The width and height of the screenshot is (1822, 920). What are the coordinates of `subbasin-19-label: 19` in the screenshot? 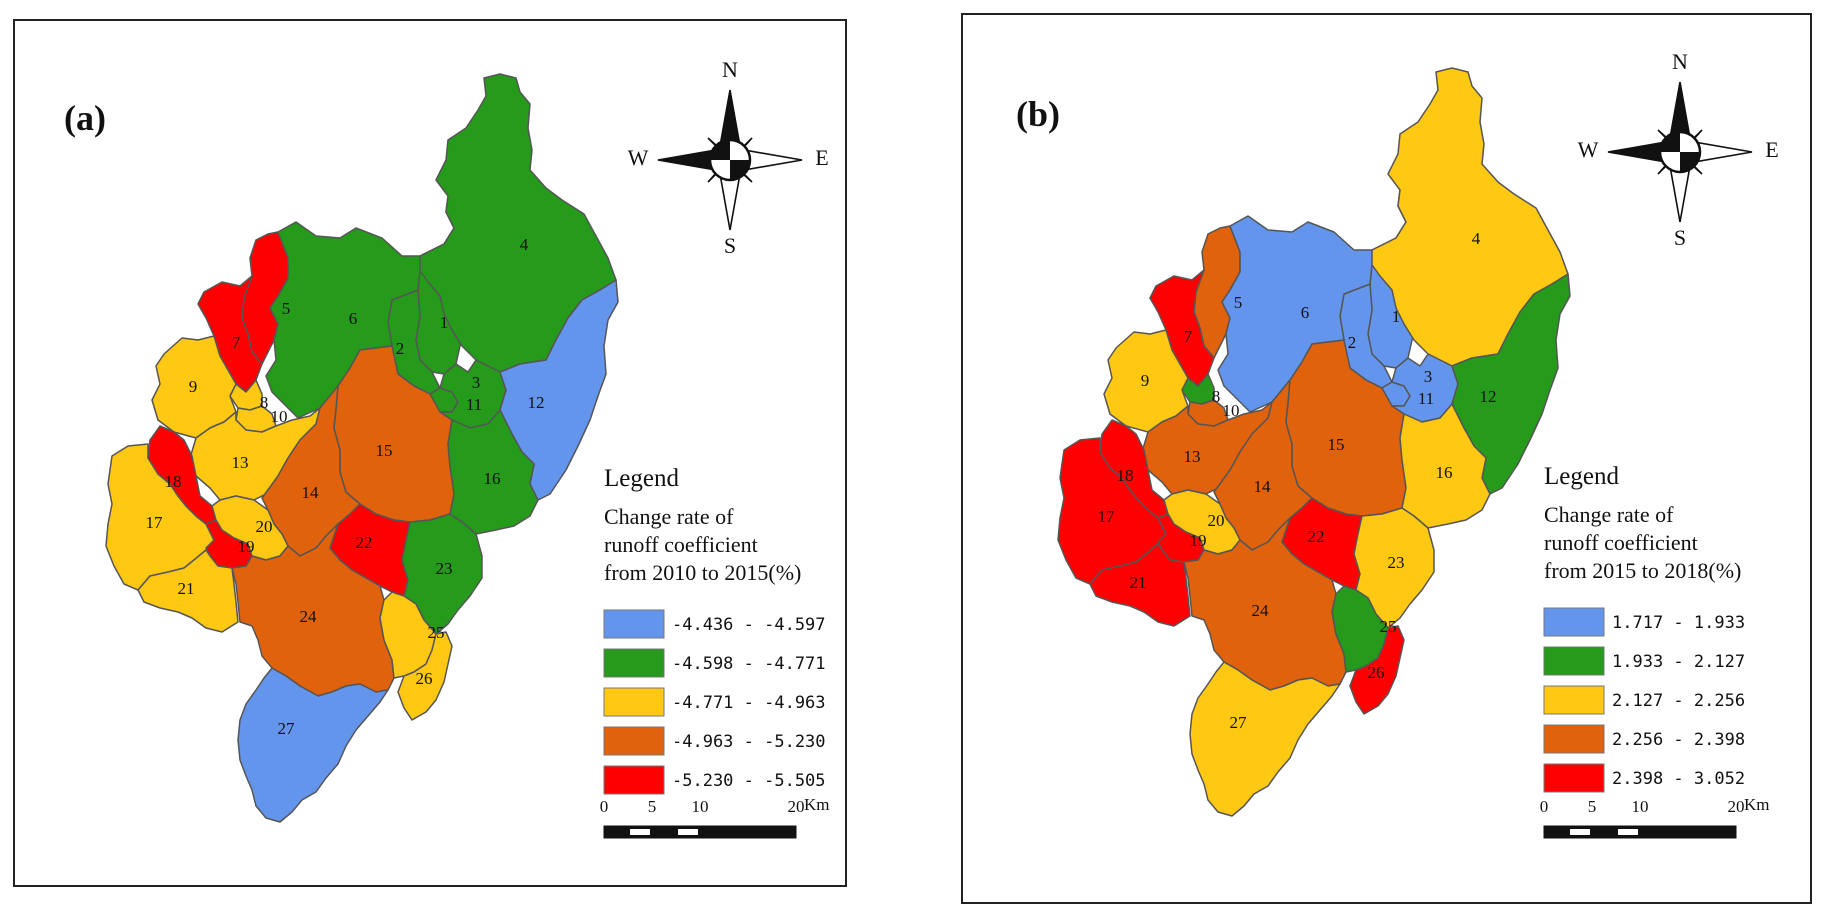 It's located at (246, 546).